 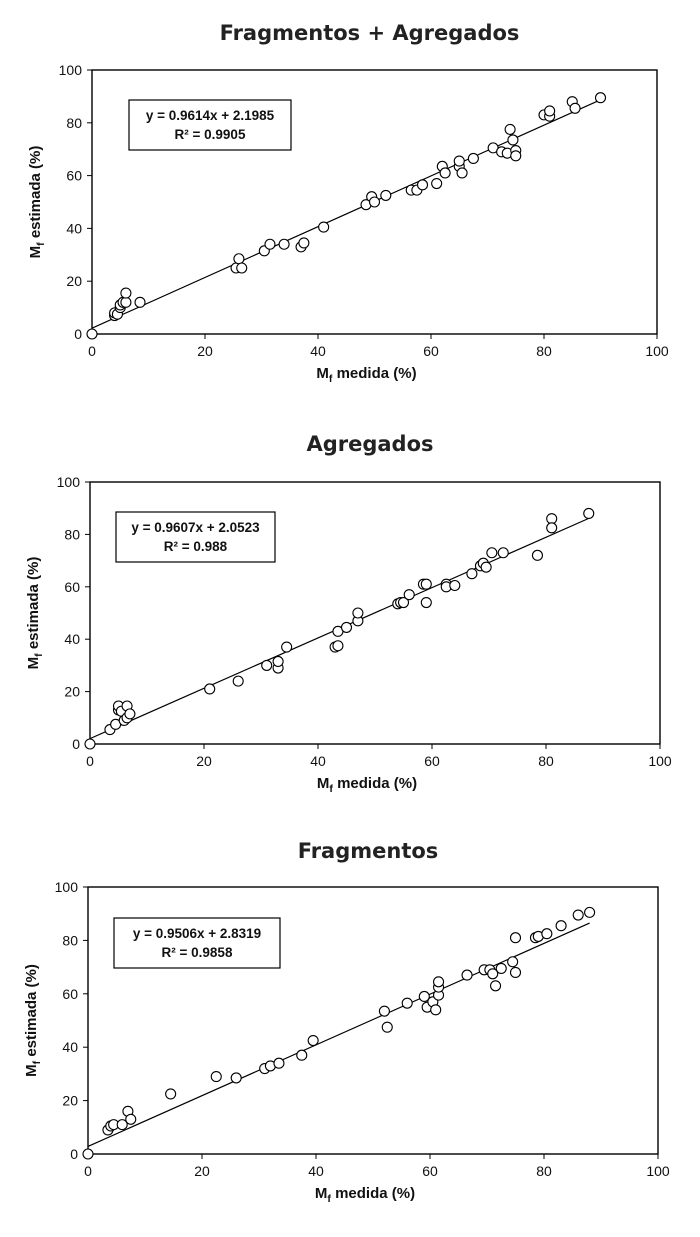 What do you see at coordinates (197, 933) in the screenshot?
I see `equation-text: y = 0.9506x + 2.8319` at bounding box center [197, 933].